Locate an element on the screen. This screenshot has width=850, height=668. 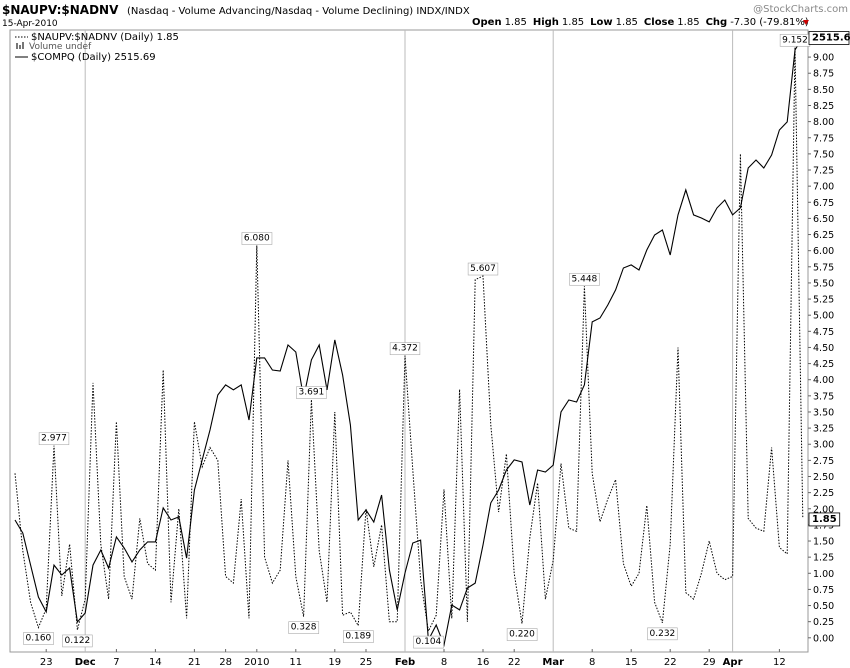
y-tick-label: 2.25 is located at coordinates (823, 493).